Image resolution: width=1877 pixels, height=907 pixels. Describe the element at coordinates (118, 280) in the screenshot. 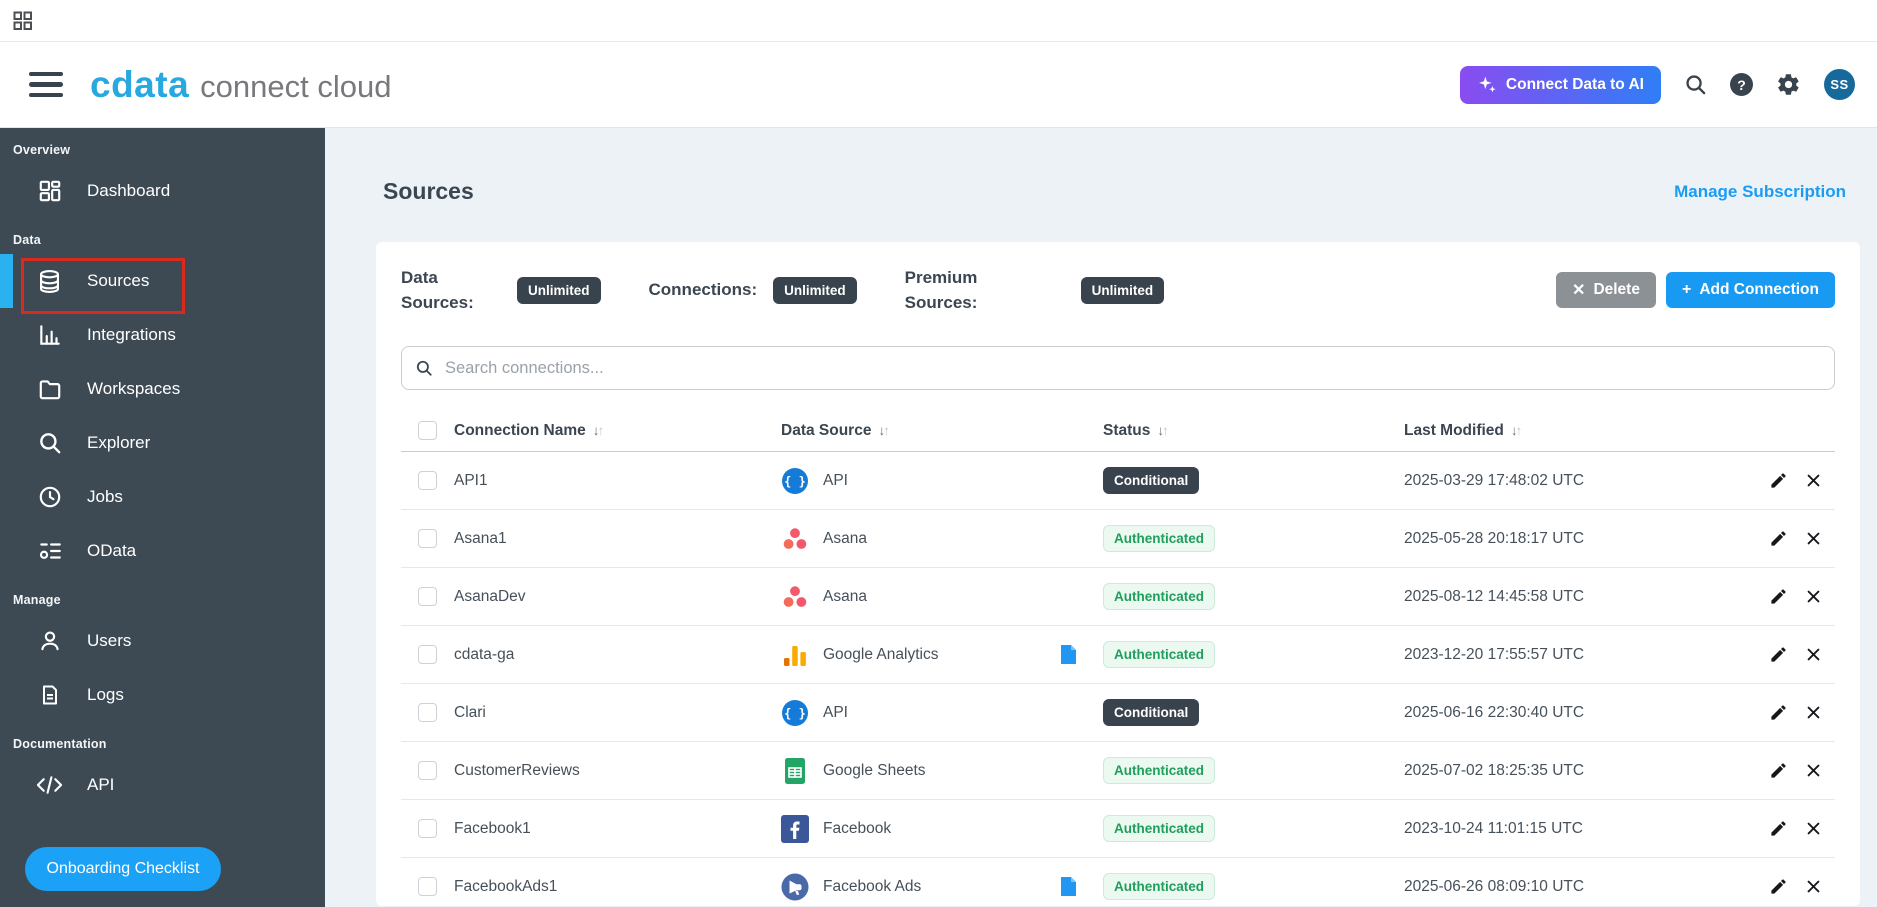

I see `sidebar-item-label: Sources` at that location.